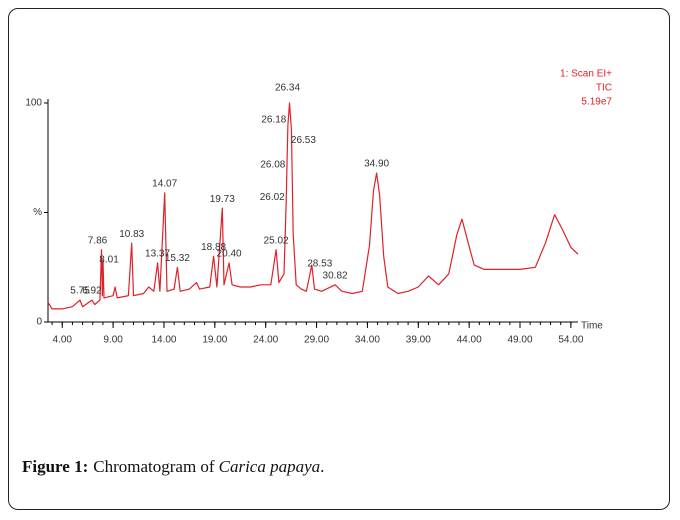 The image size is (680, 520). Describe the element at coordinates (214, 340) in the screenshot. I see `x-tick-label: 19.00` at that location.